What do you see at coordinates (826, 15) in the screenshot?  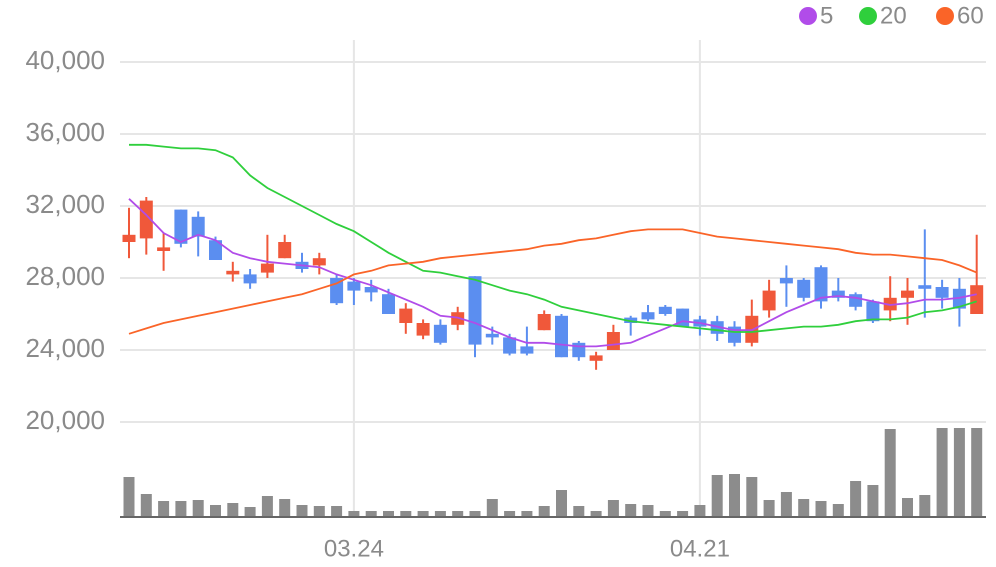 I see `legend-label: 5` at bounding box center [826, 15].